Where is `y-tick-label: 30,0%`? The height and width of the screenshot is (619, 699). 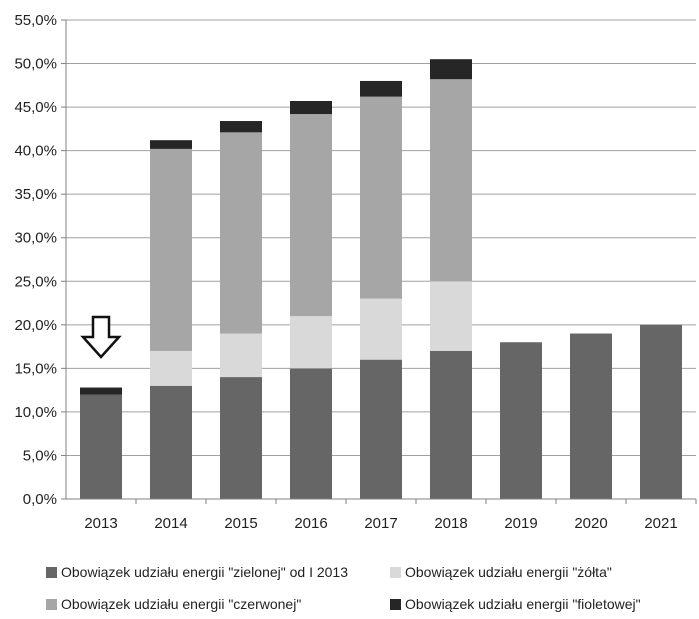
y-tick-label: 30,0% is located at coordinates (35, 238).